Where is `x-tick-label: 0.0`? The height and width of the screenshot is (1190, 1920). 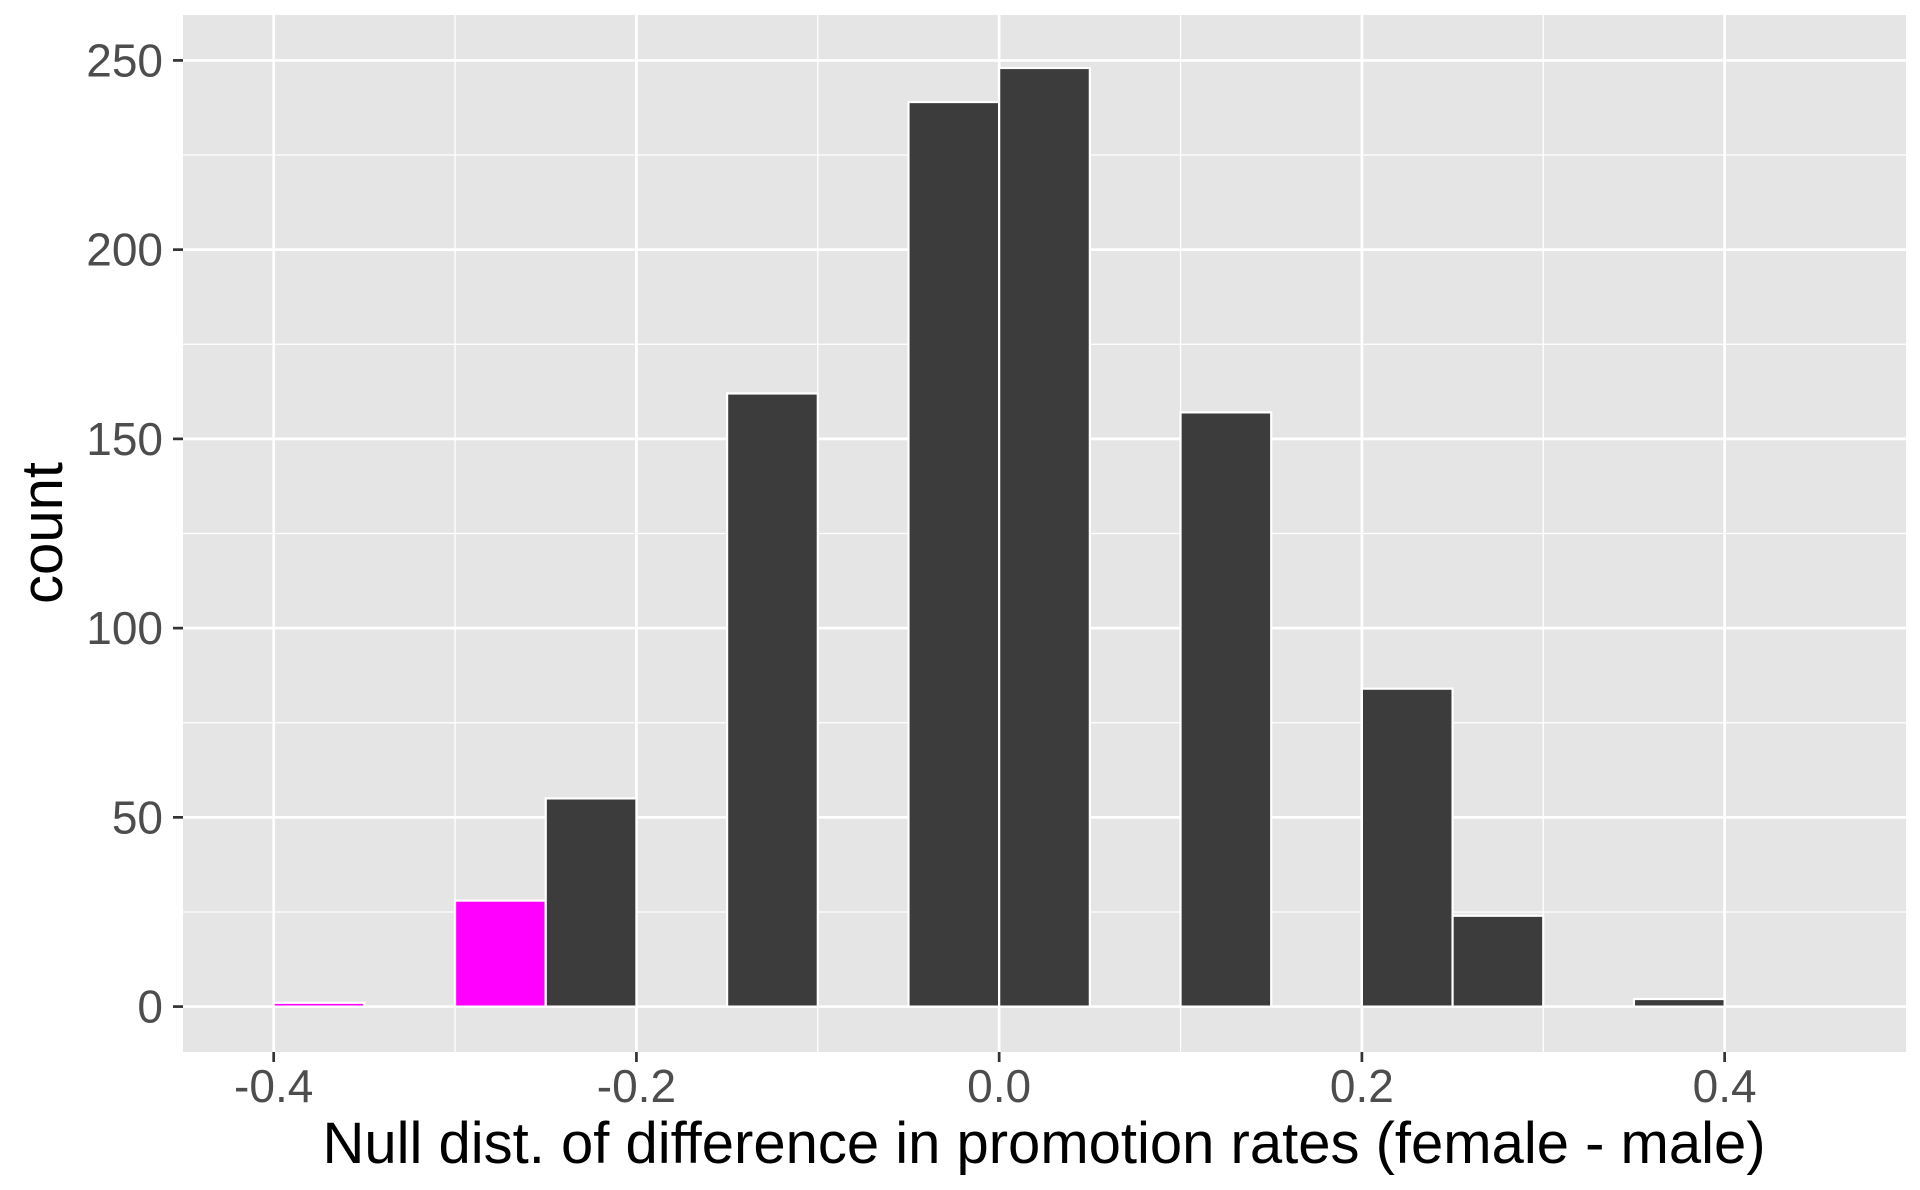 x-tick-label: 0.0 is located at coordinates (999, 1086).